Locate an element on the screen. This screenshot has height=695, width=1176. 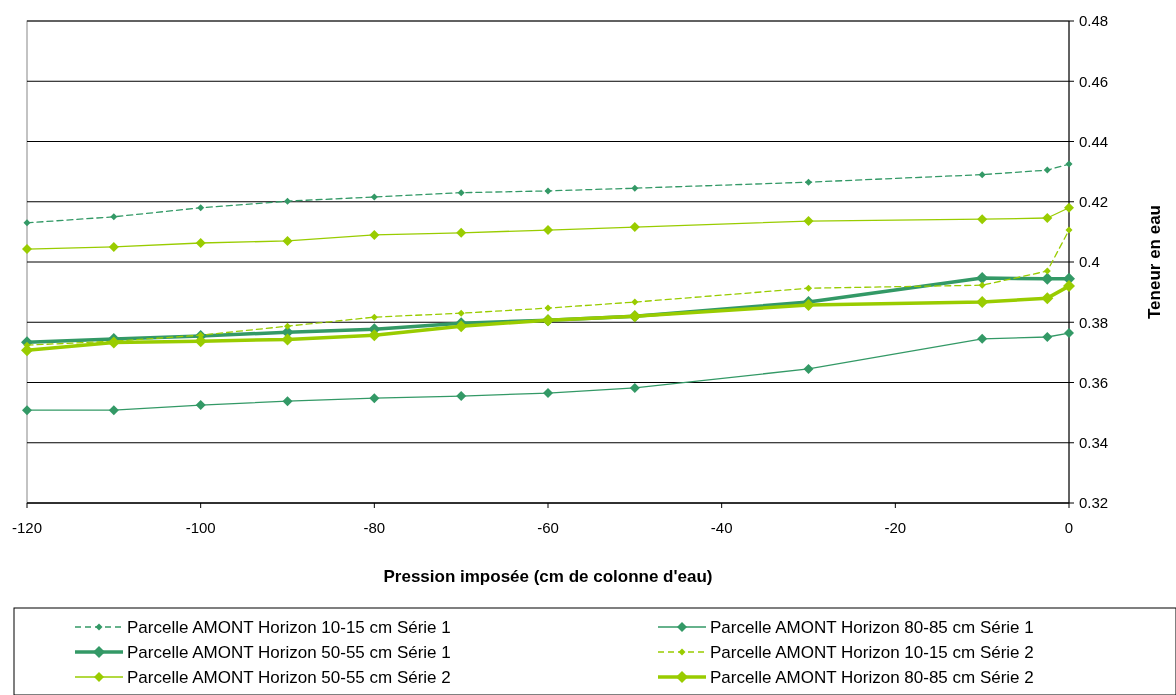
legend-label: Parcelle AMONT Horizon 10-15 cm Série 2 is located at coordinates (872, 652).